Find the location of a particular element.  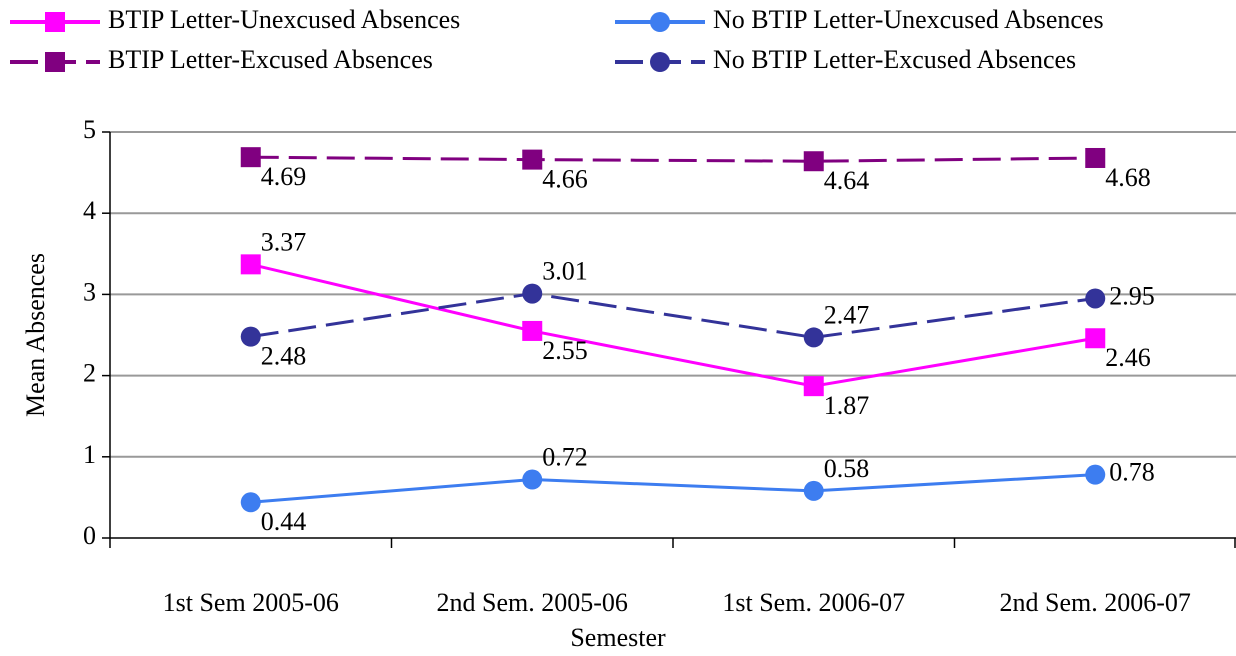

data-label: 1.87 is located at coordinates (847, 405).